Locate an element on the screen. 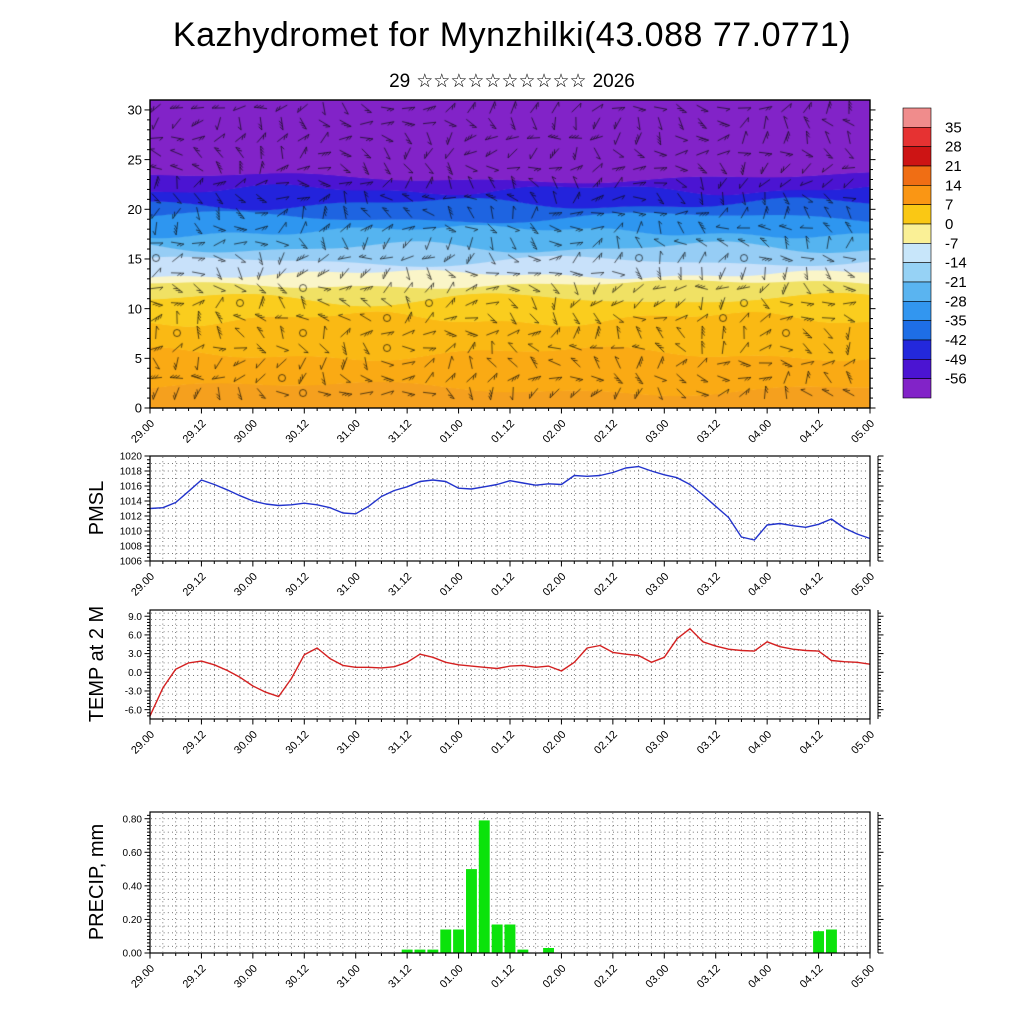 The image size is (1024, 1024). svg-text: 6.0 is located at coordinates (135, 636).